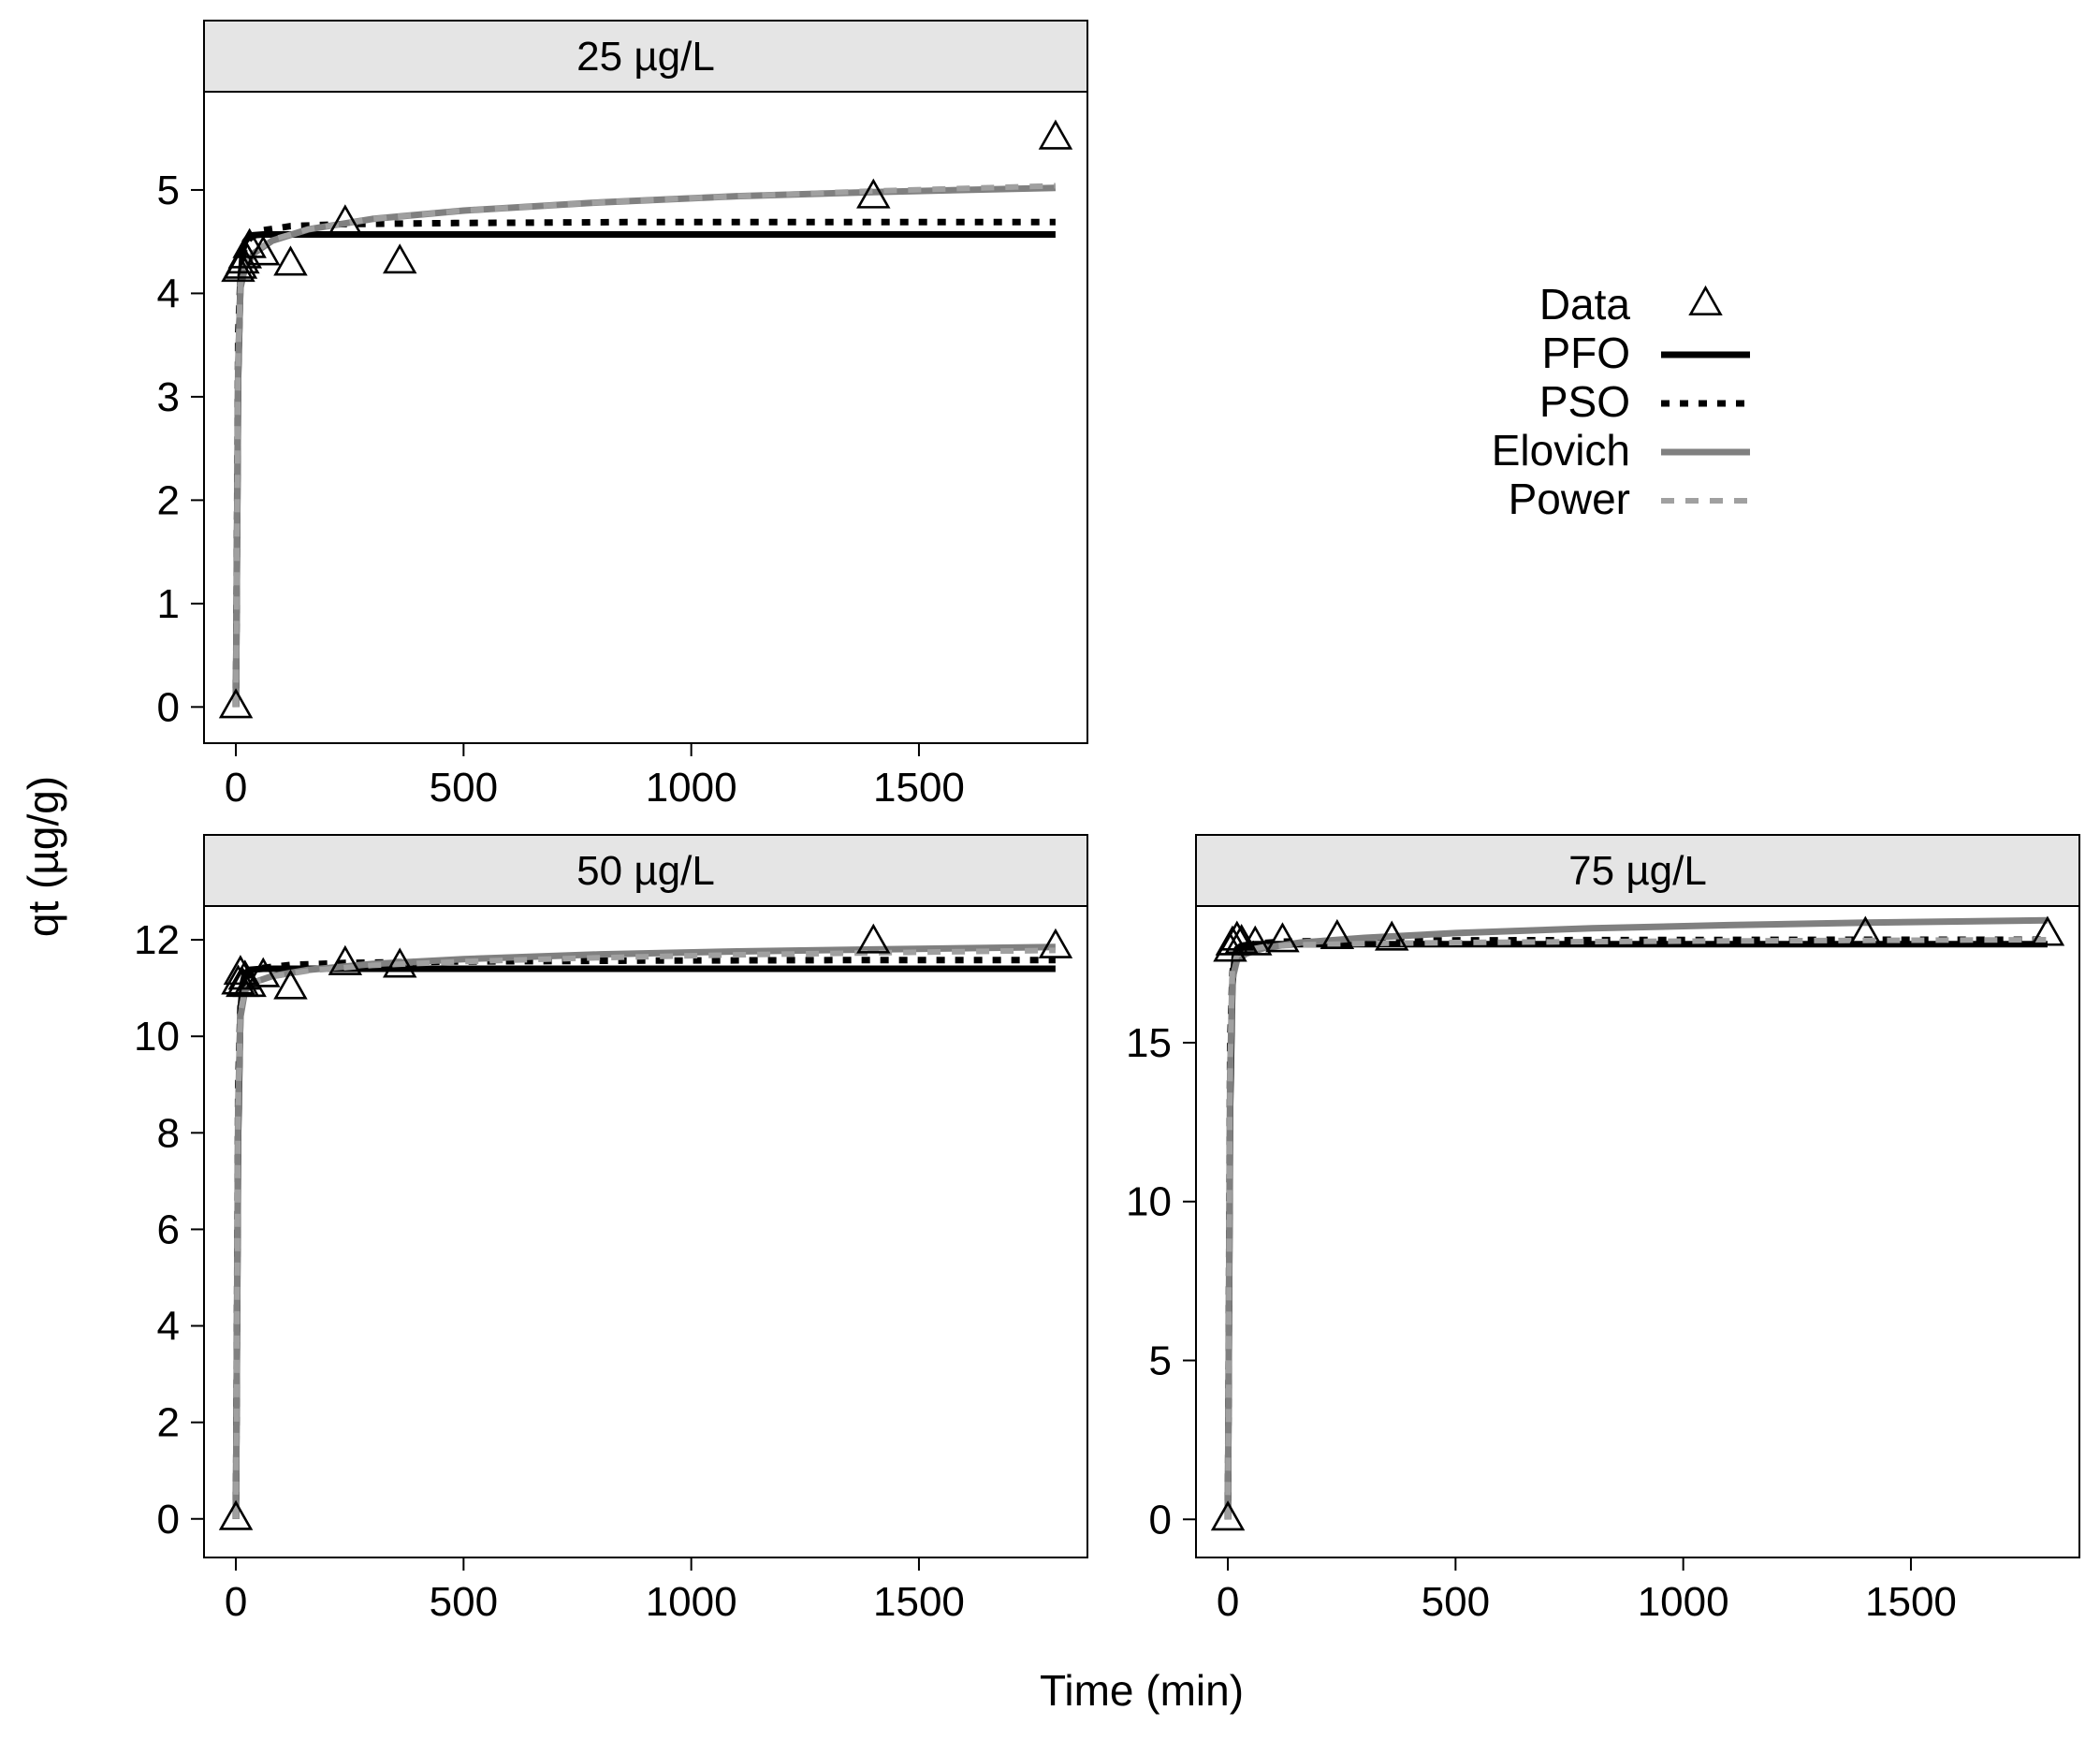  I want to click on y-axis: 0 5 10 15, so click(1161, 1281).